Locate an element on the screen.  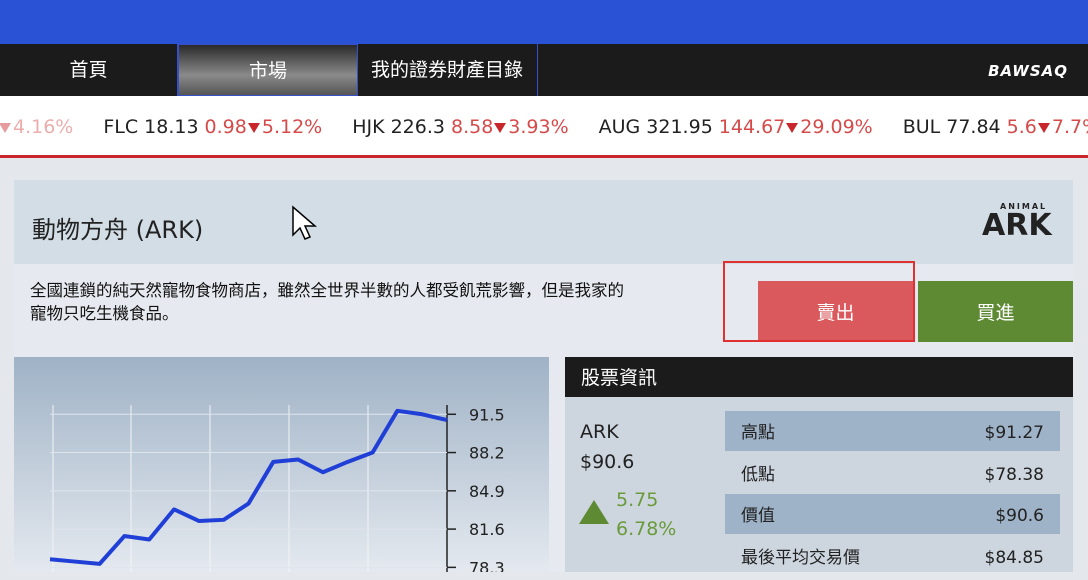
ticker-item: AUG 321.95 144.67 29.09% is located at coordinates (736, 127).